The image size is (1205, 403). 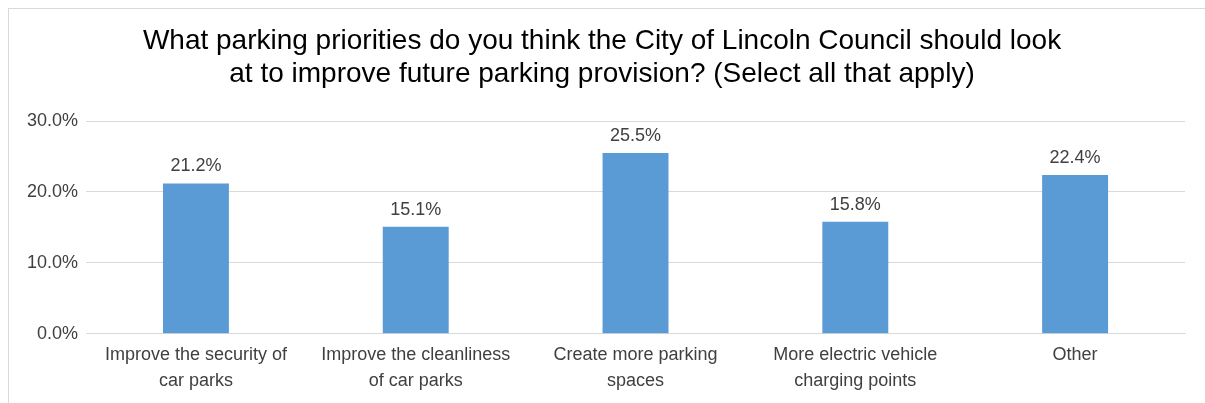 I want to click on x-tick-label: More electric vehicle charging points, so click(x=855, y=366).